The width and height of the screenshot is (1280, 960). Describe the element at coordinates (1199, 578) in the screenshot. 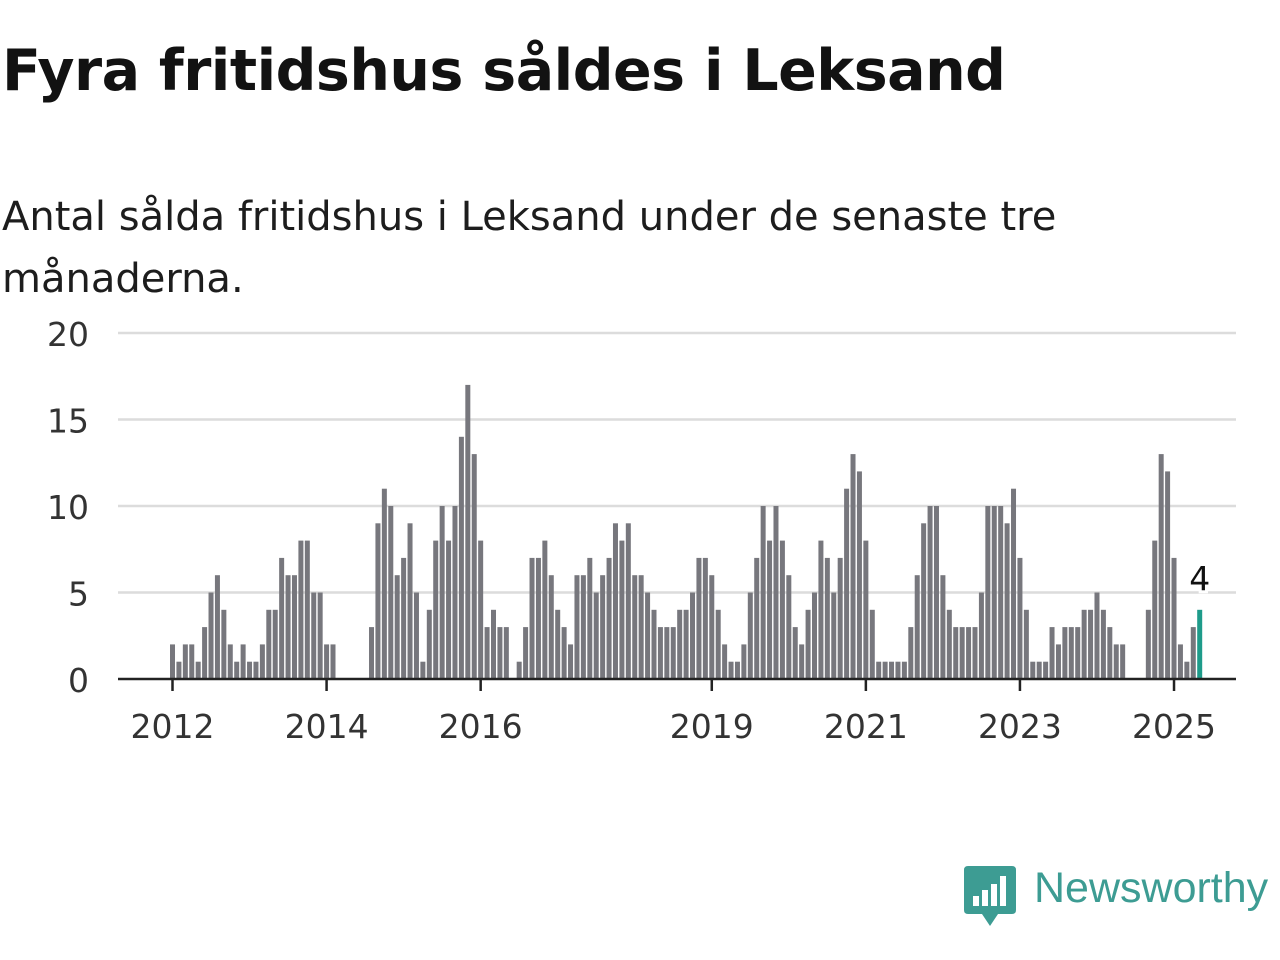

I see `data-labels: 4` at that location.